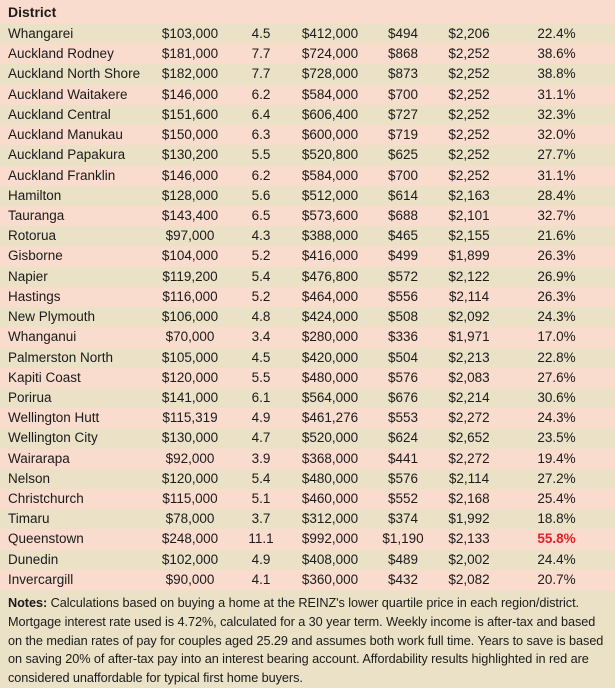  What do you see at coordinates (556, 458) in the screenshot?
I see `affordability-cell: 19.4%` at bounding box center [556, 458].